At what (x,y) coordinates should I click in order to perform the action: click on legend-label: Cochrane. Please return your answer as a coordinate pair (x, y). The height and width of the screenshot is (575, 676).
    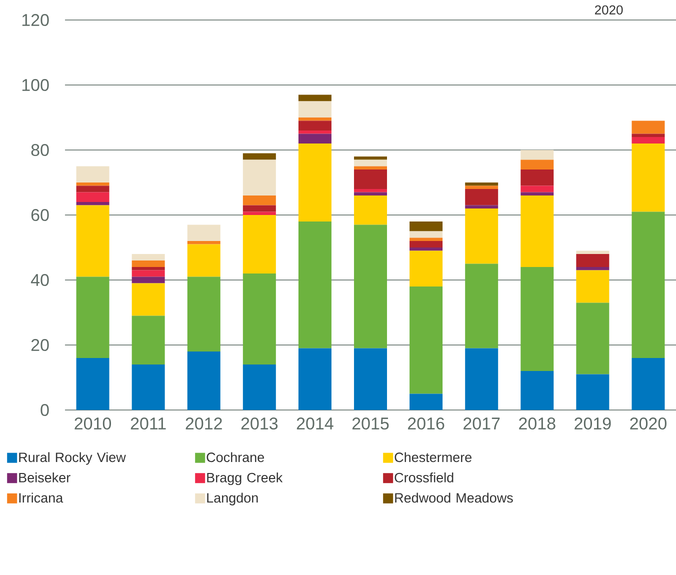
    Looking at the image, I should click on (235, 457).